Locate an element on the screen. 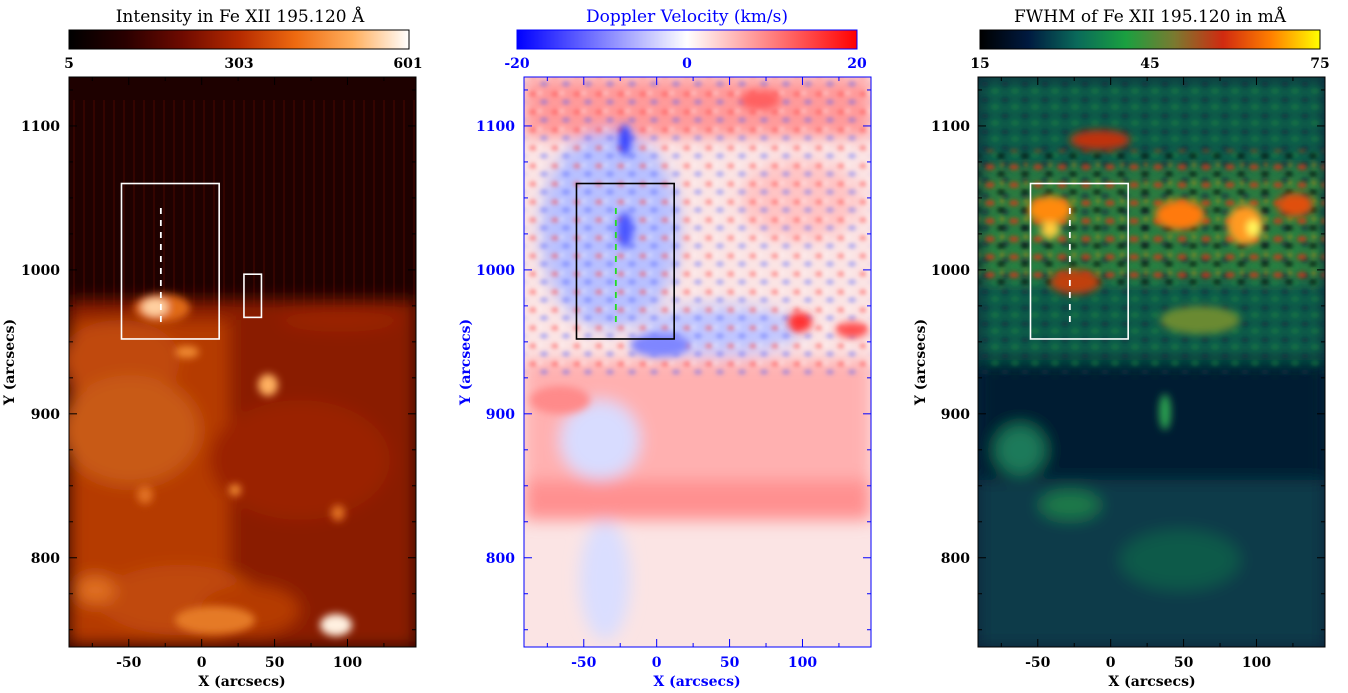 This screenshot has width=1348, height=693. colorbar-intensity is located at coordinates (239, 39).